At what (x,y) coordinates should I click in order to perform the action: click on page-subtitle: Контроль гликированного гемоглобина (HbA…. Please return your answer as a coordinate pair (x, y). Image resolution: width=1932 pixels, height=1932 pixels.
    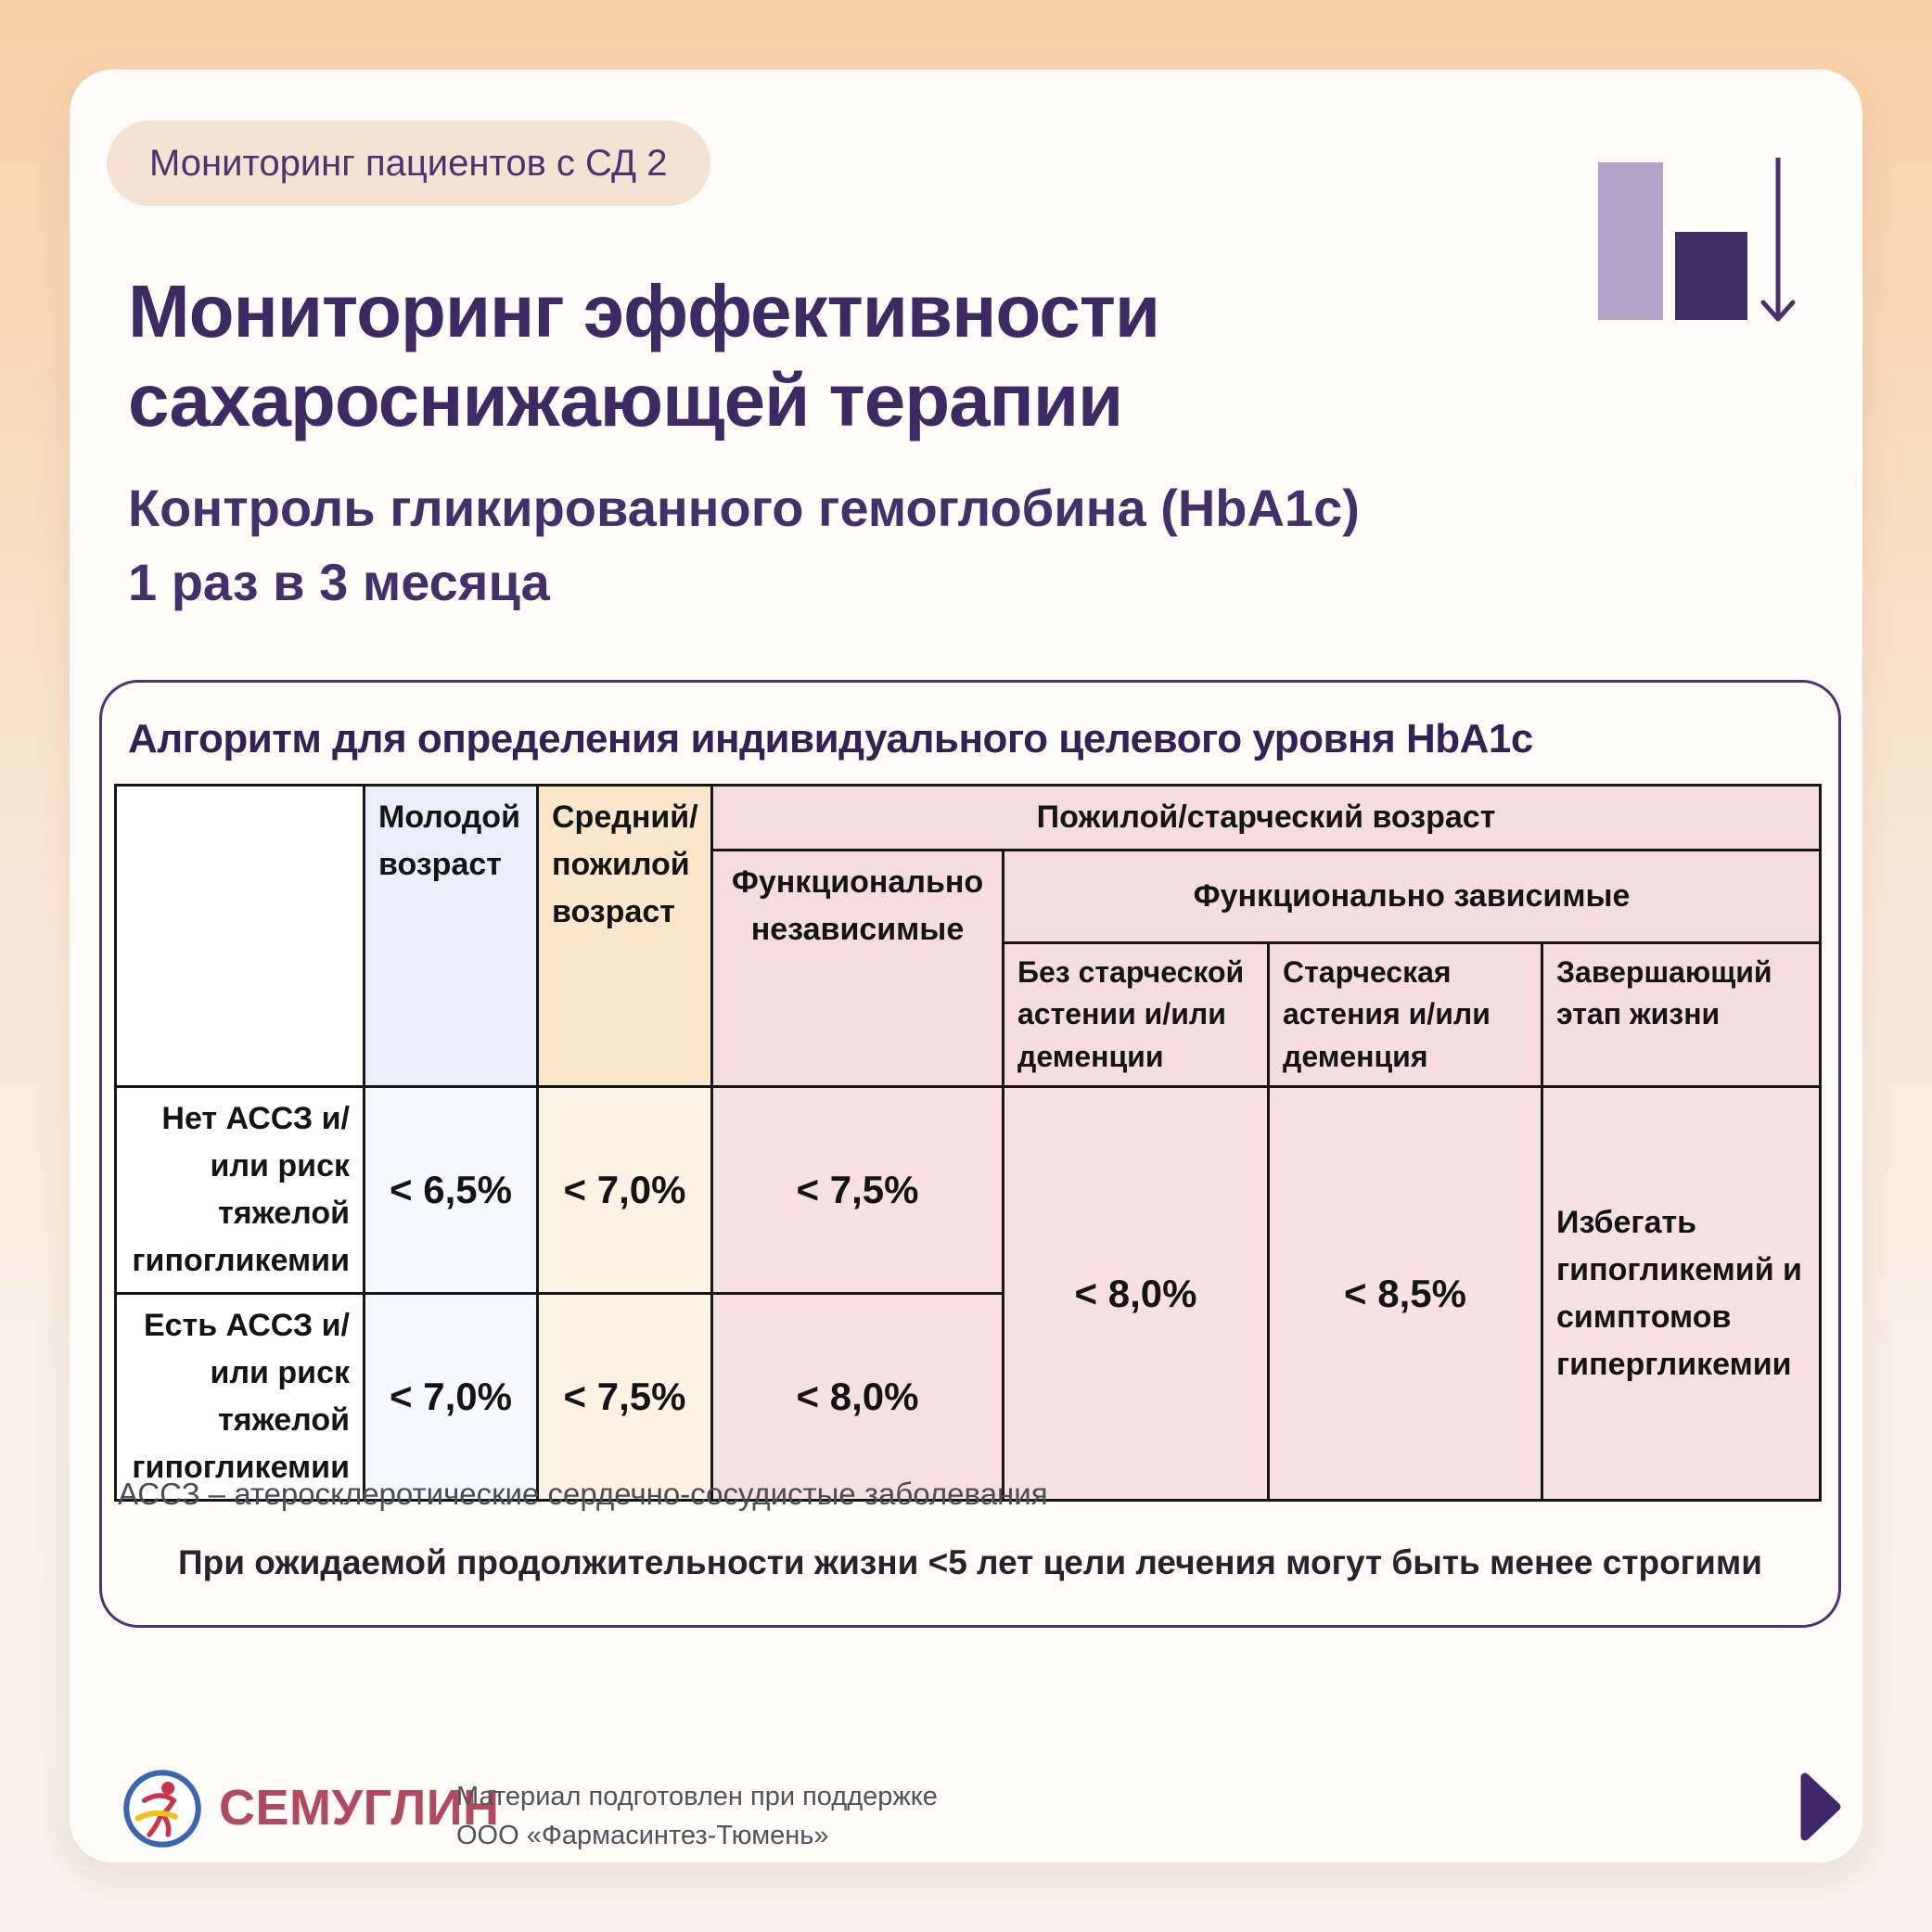
    Looking at the image, I should click on (744, 545).